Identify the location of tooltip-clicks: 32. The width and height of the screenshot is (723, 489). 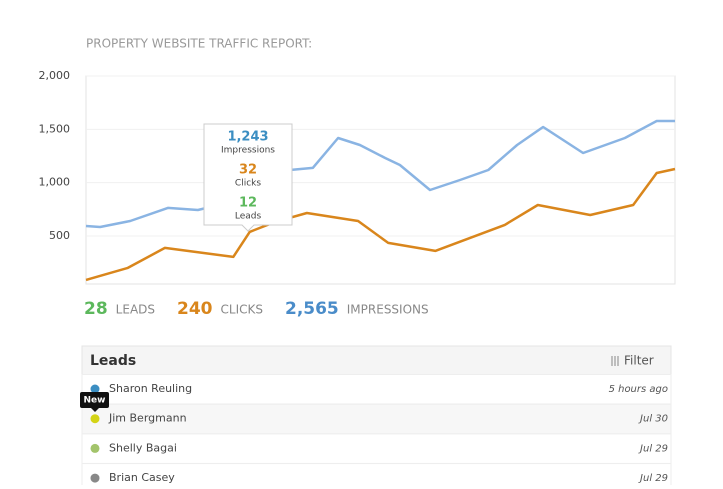
(248, 170).